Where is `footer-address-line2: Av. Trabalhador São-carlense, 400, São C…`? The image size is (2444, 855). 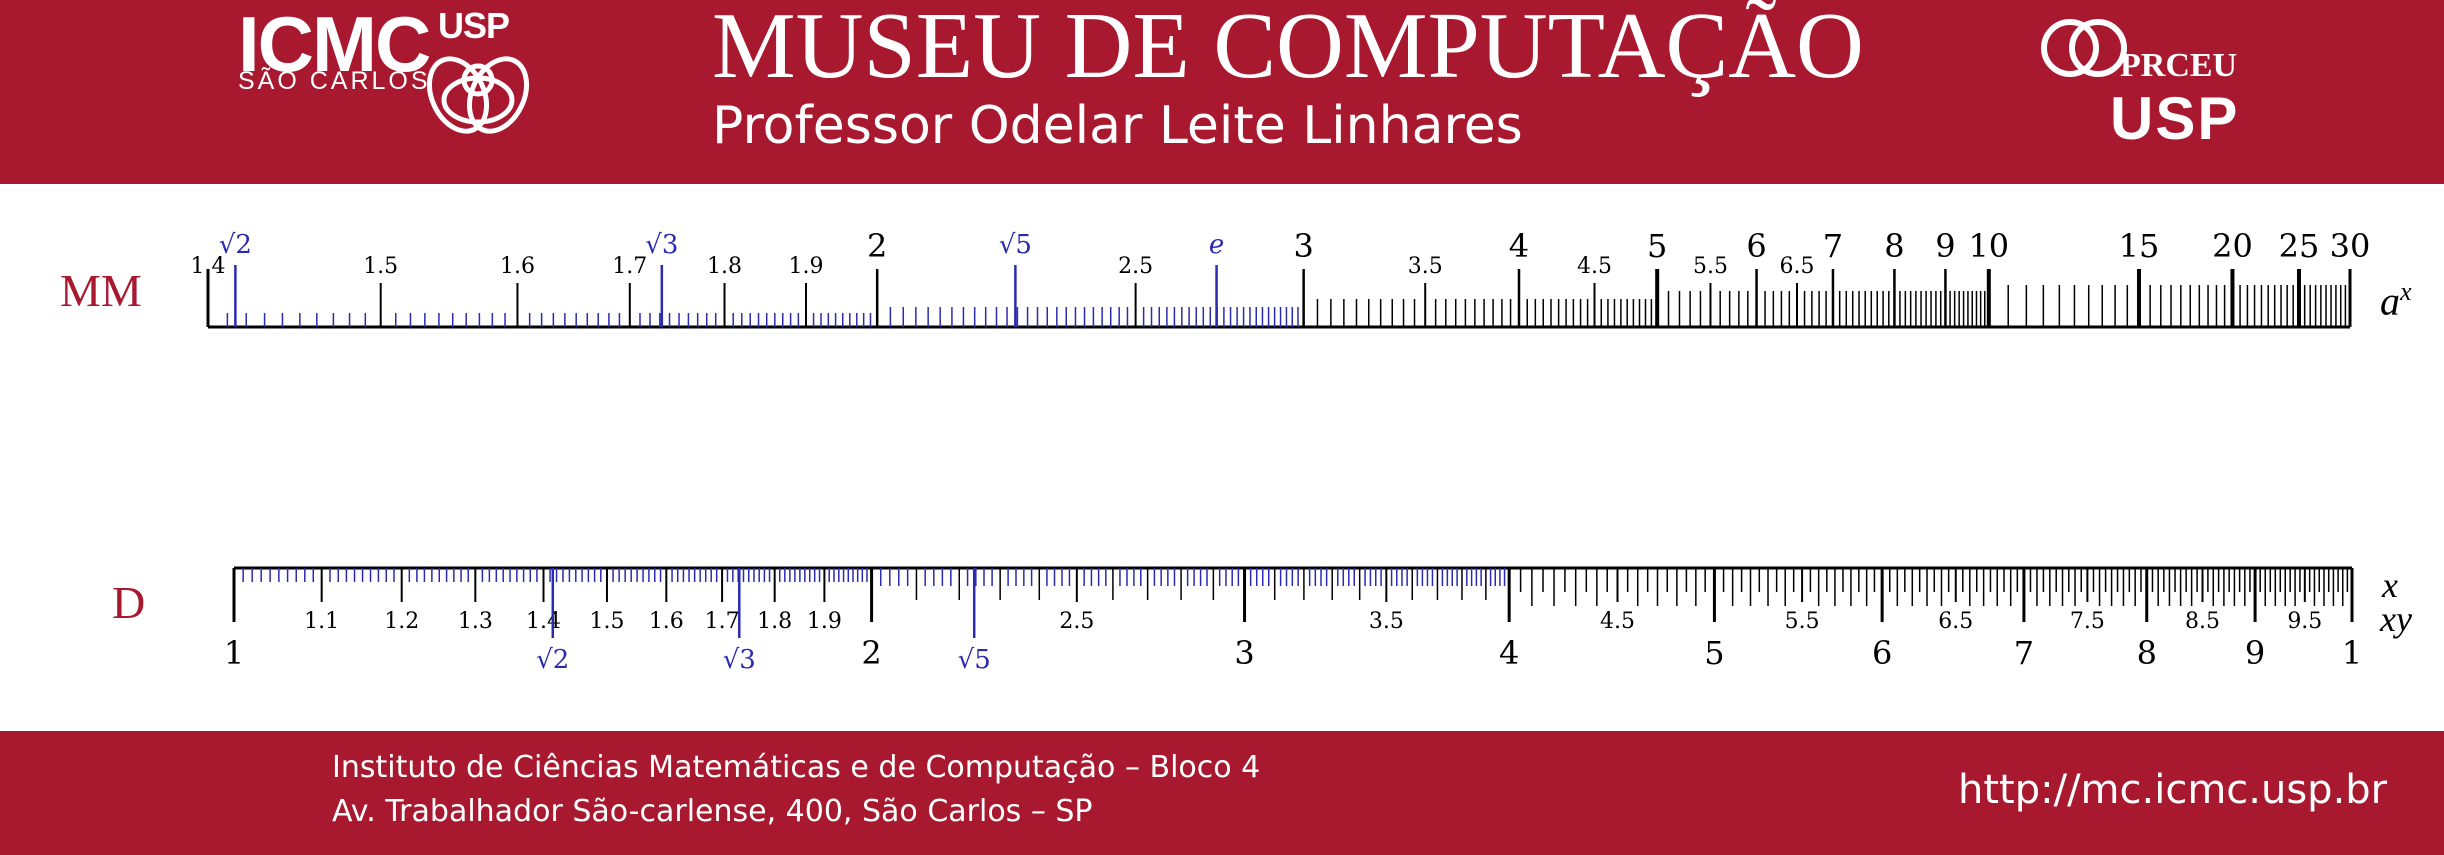 footer-address-line2: Av. Trabalhador São-carlense, 400, São C… is located at coordinates (712, 811).